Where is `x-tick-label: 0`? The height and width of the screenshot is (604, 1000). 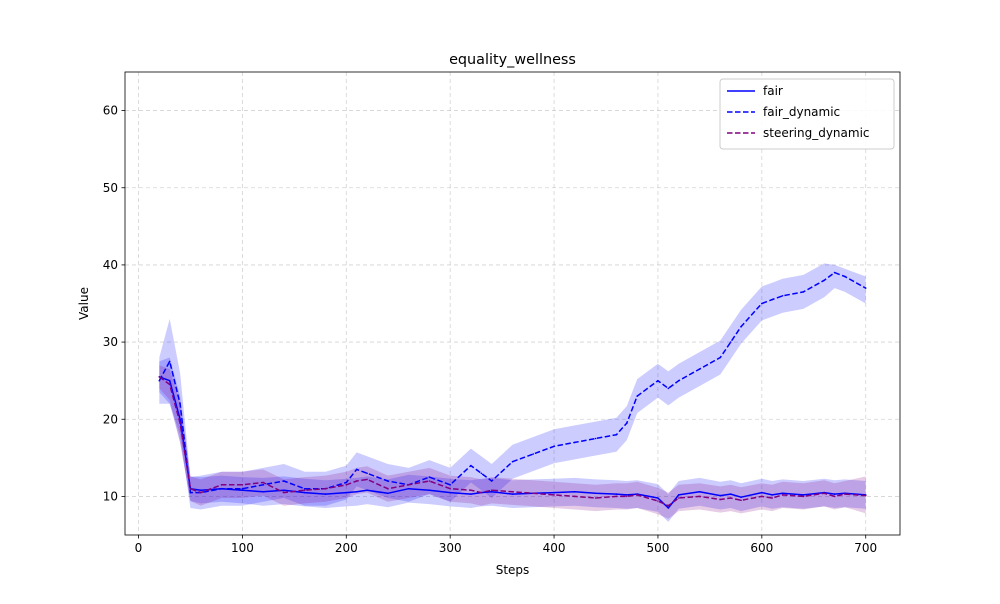
x-tick-label: 0 is located at coordinates (139, 548).